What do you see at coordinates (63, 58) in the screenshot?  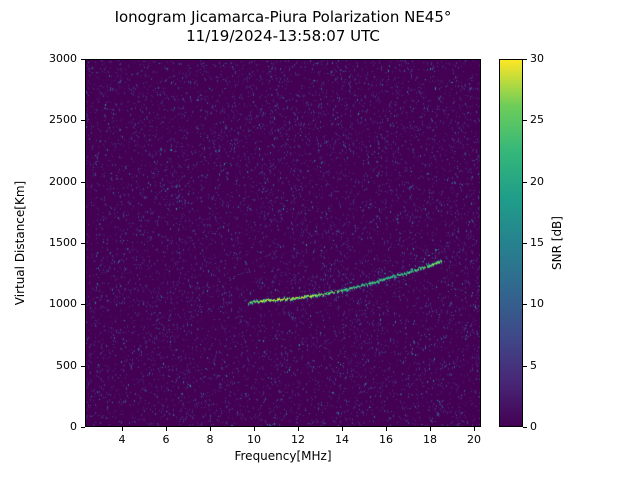 I see `y-tick-label: 3000` at bounding box center [63, 58].